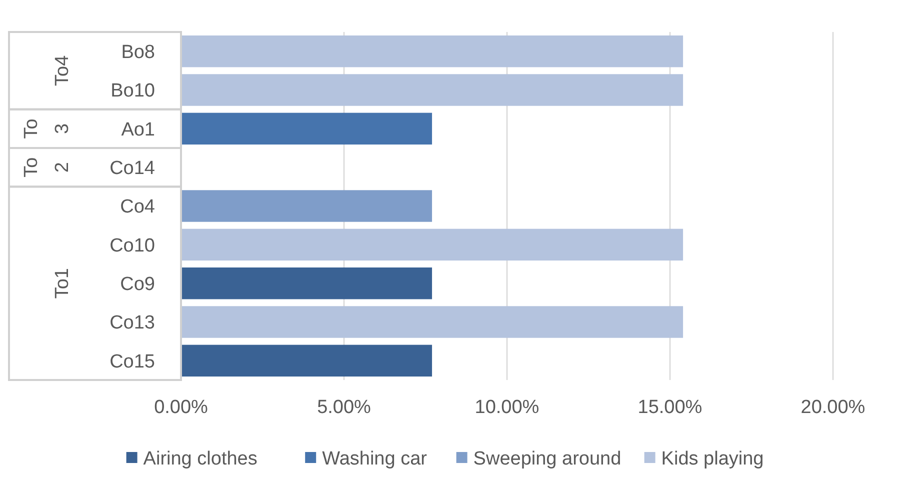 The width and height of the screenshot is (911, 496). Describe the element at coordinates (132, 361) in the screenshot. I see `y-tick-label: Co15` at that location.